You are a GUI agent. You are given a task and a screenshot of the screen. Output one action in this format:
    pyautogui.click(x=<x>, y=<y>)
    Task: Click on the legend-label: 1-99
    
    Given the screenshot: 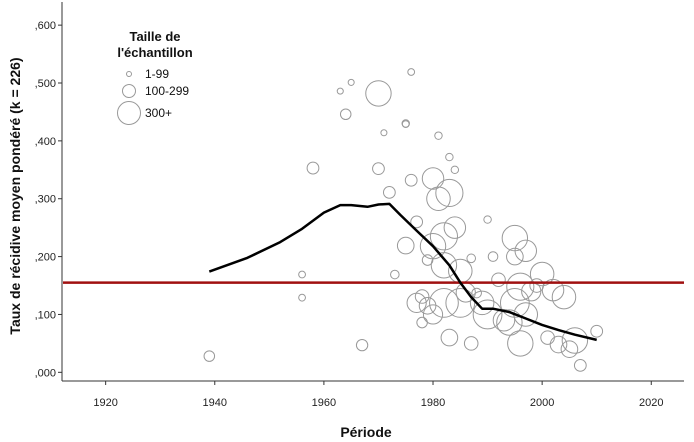 What is the action you would take?
    pyautogui.click(x=157, y=74)
    